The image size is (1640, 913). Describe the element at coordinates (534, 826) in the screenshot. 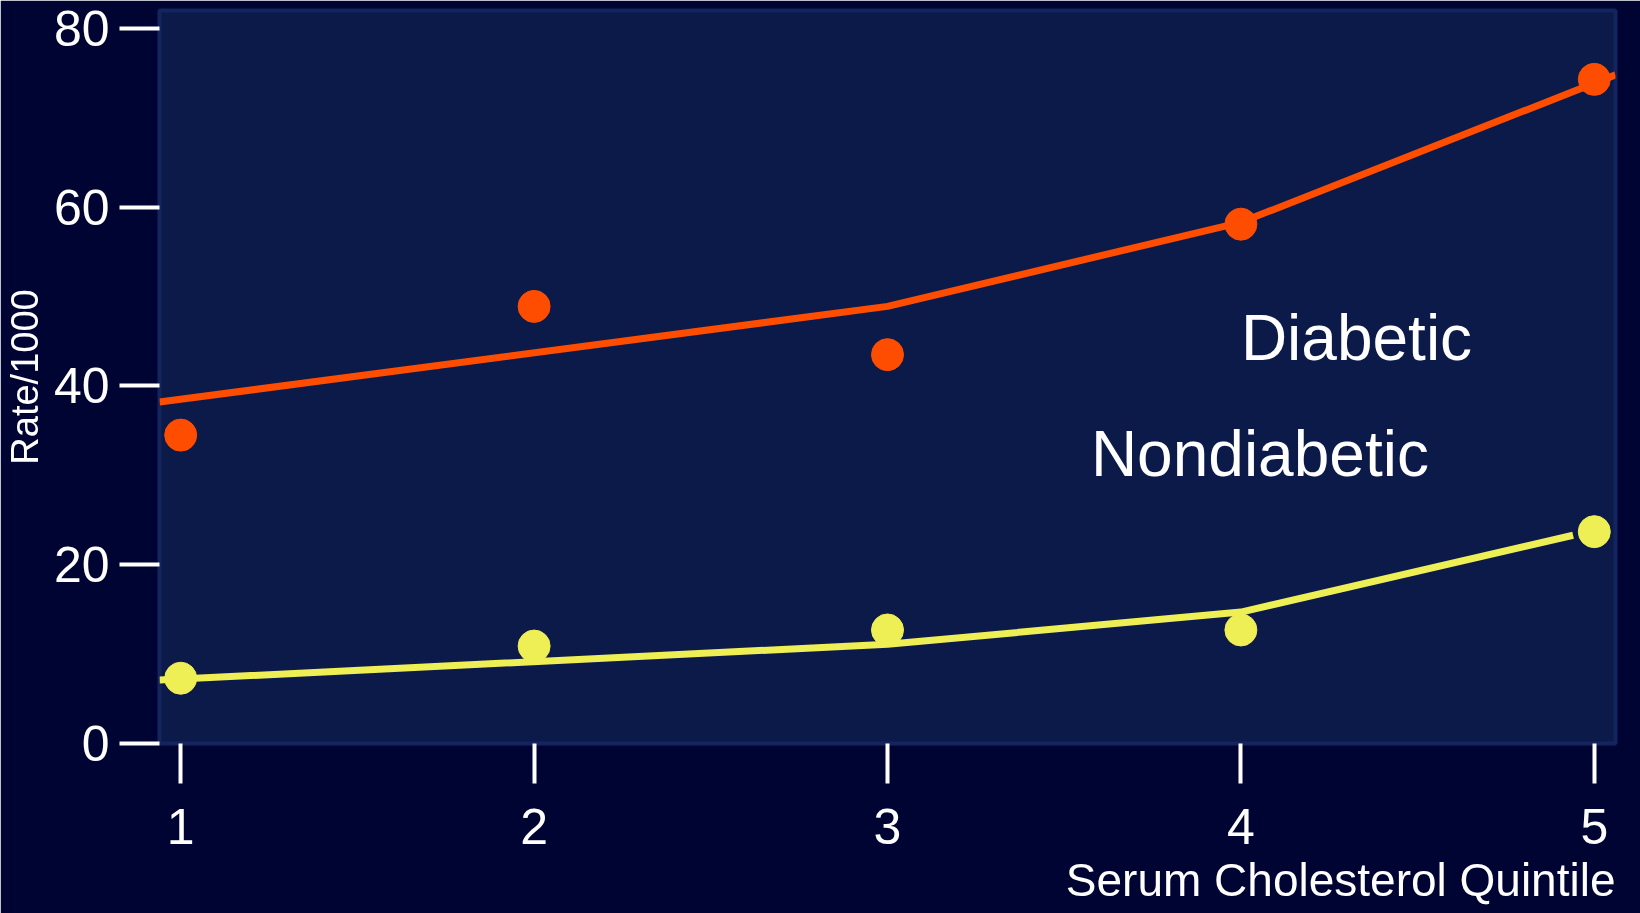

I see `x-tick-label: 2` at that location.